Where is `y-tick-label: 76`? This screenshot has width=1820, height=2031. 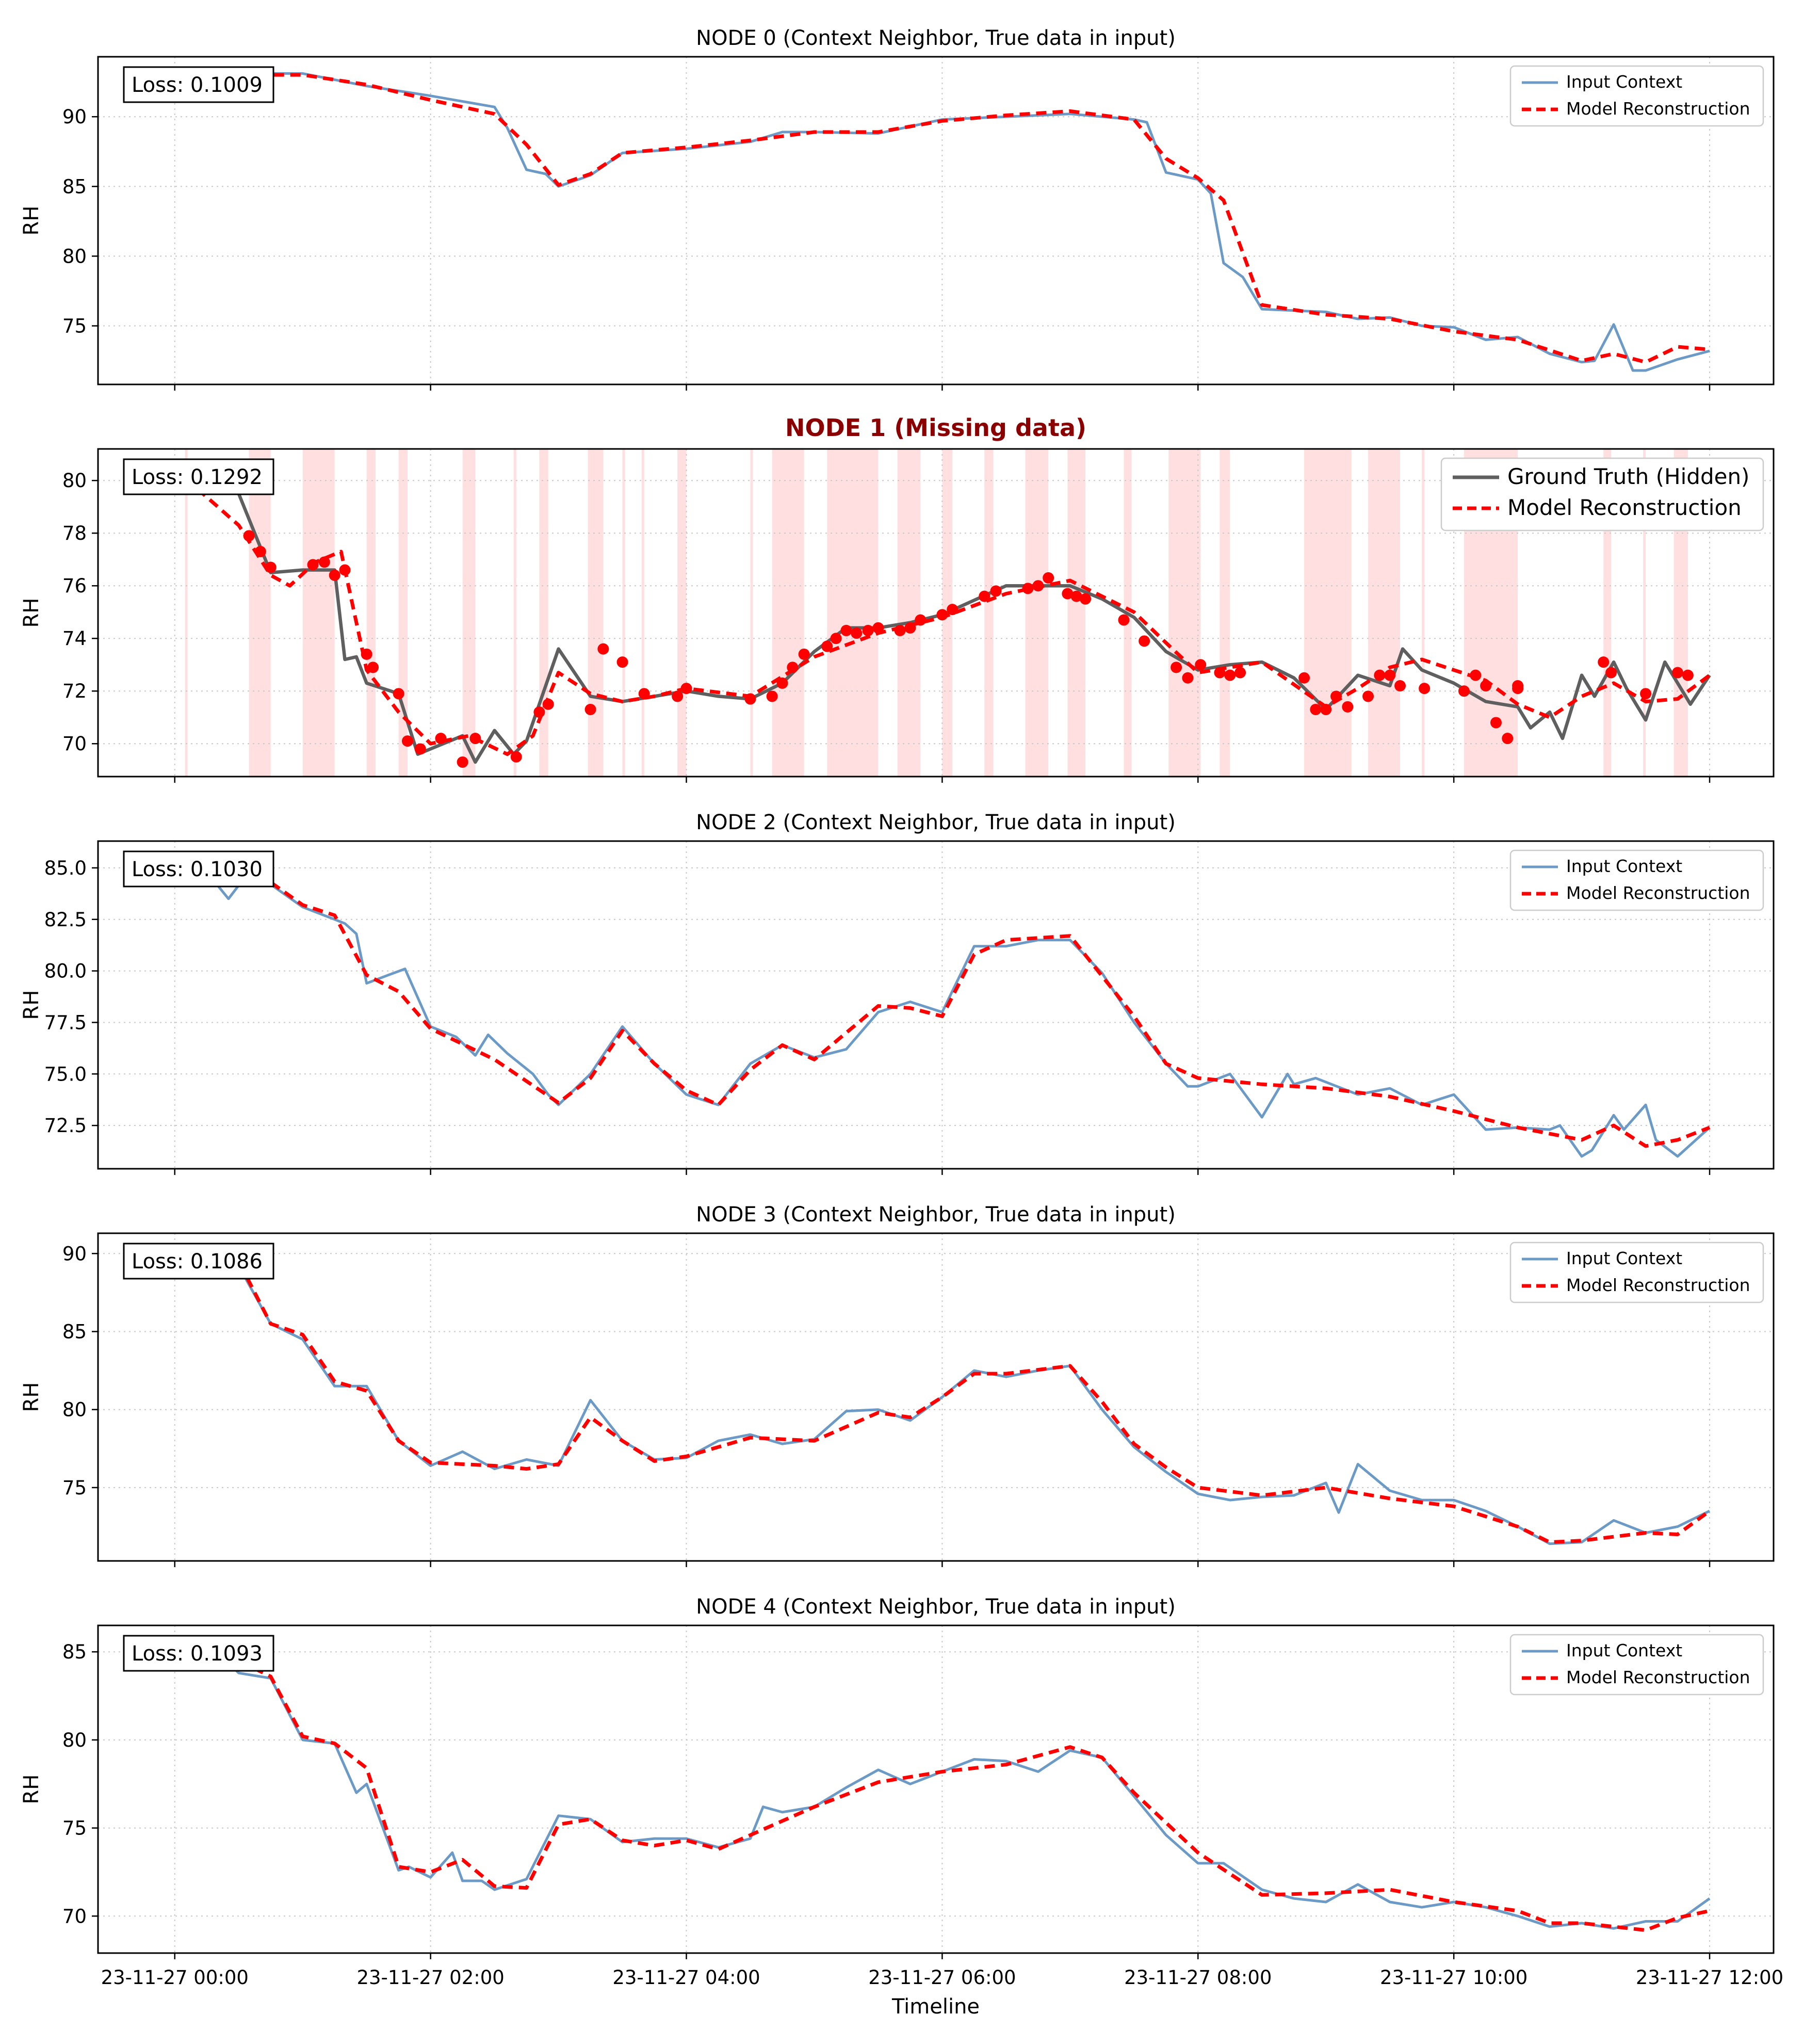
y-tick-label: 76 is located at coordinates (75, 586).